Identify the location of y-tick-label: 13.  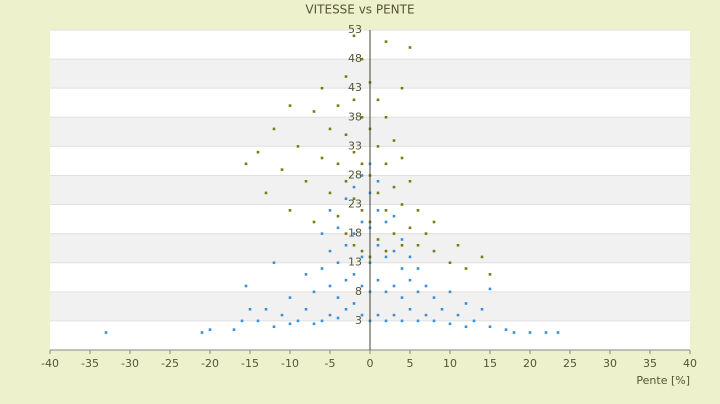
(355, 262).